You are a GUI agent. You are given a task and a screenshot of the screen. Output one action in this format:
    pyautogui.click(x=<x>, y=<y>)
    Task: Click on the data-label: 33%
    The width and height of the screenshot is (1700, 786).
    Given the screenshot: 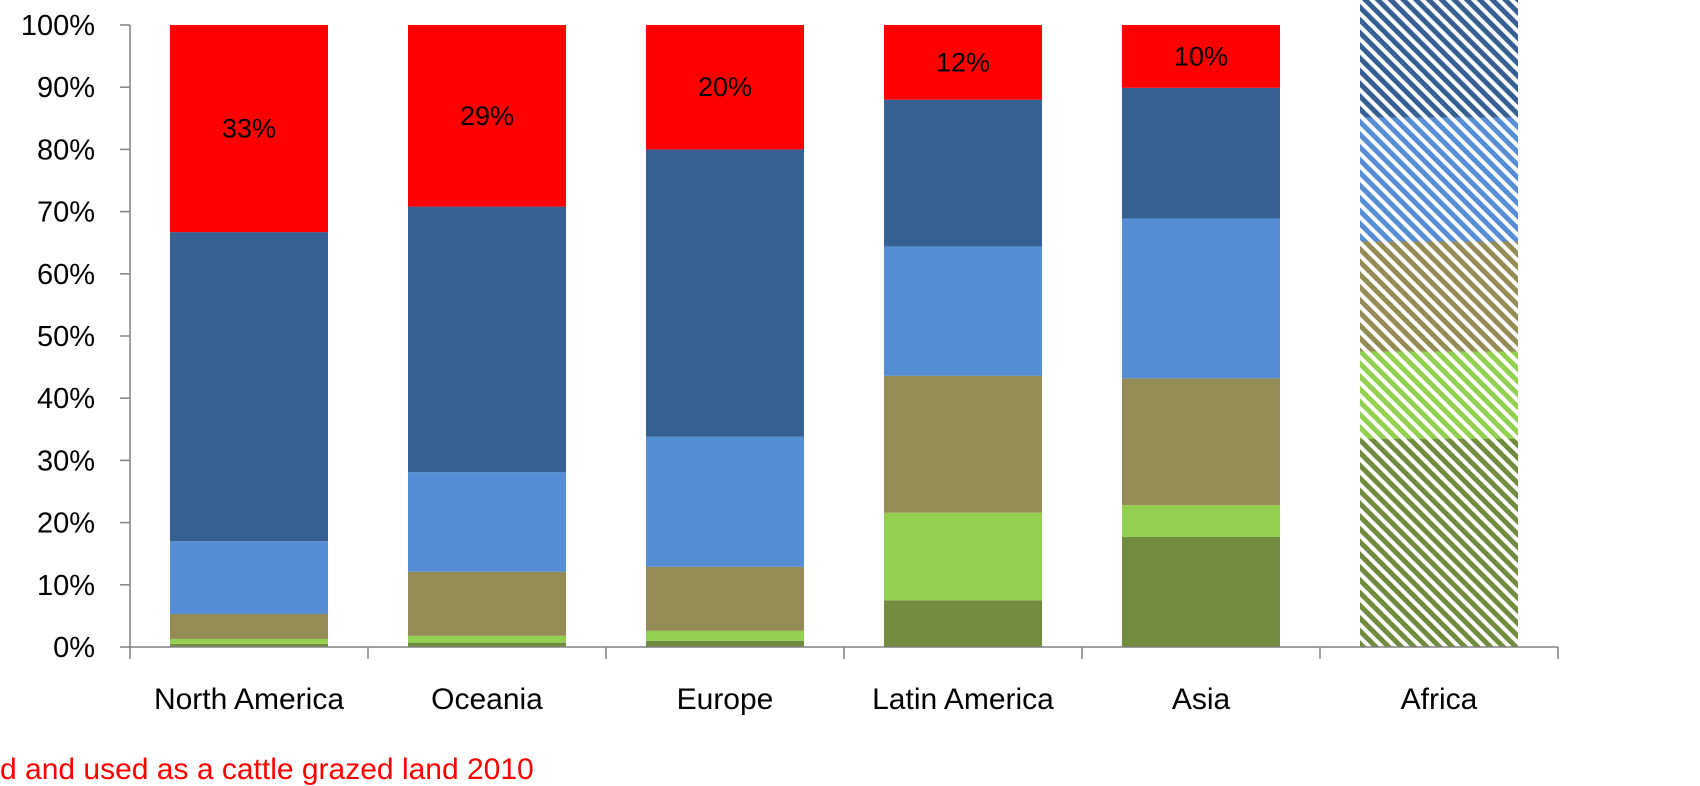 What is the action you would take?
    pyautogui.click(x=249, y=129)
    